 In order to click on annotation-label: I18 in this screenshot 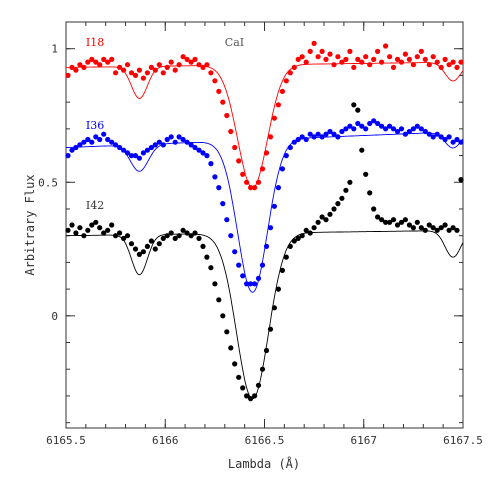, I will do `click(95, 42)`.